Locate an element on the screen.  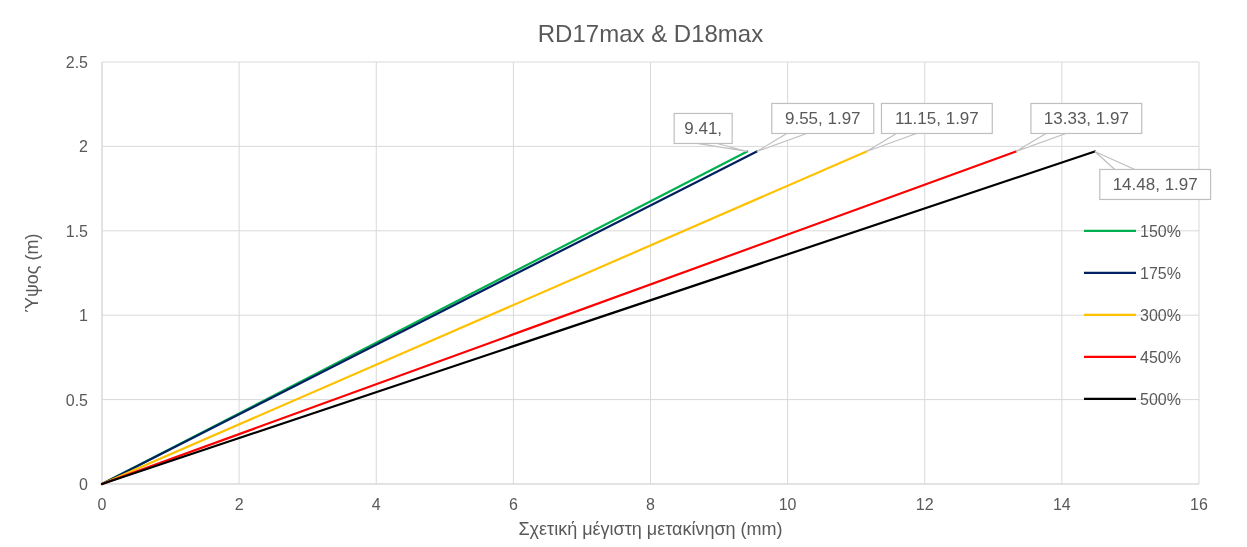
annotation: 13.33, 1.97 is located at coordinates (1086, 119).